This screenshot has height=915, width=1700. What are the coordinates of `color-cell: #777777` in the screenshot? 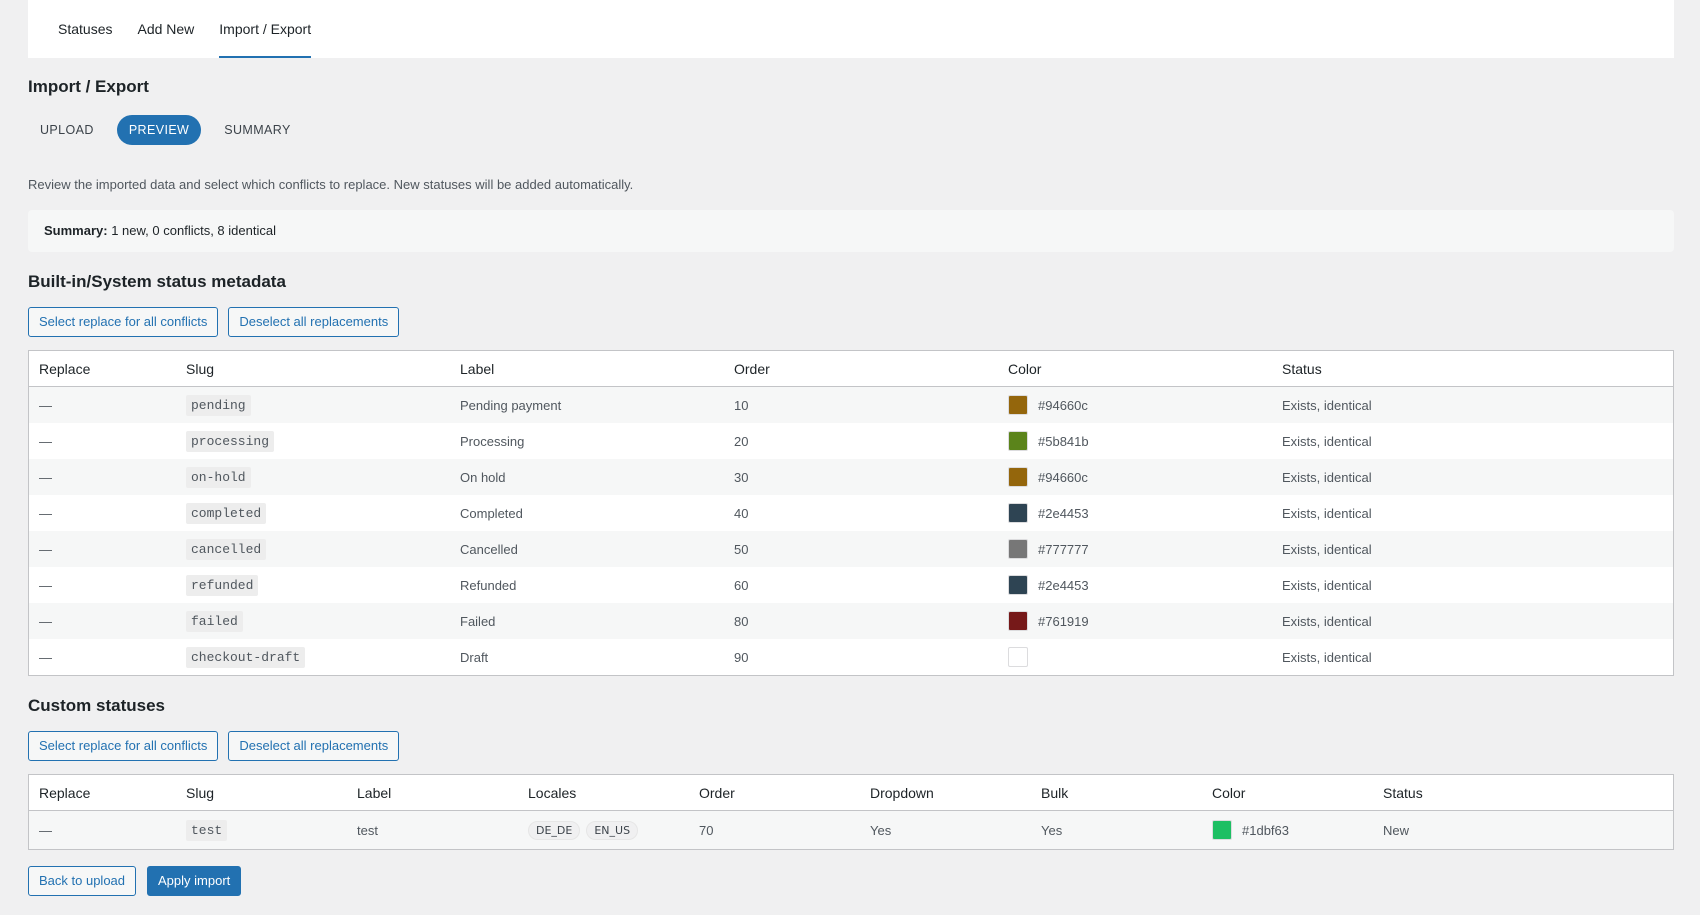 It's located at (1135, 549).